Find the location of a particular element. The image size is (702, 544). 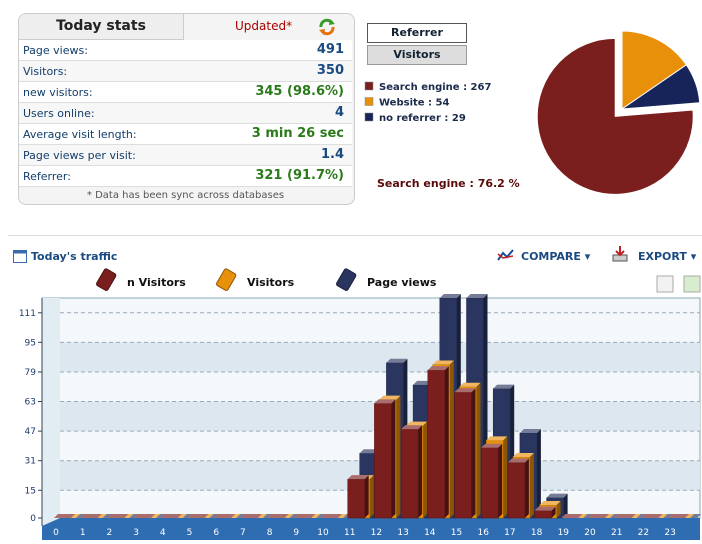

legend-label: Page views is located at coordinates (402, 282).